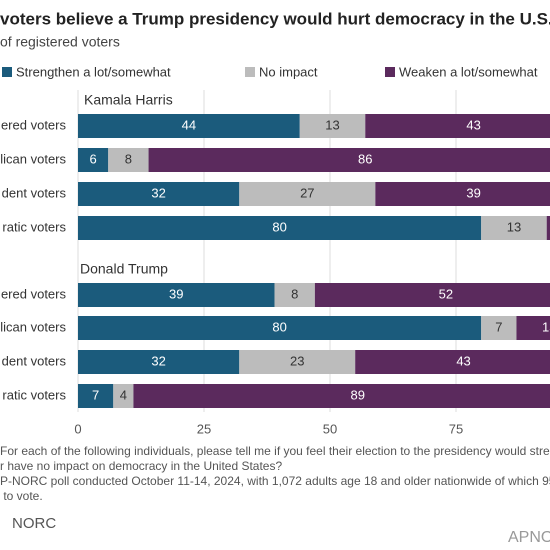 The image size is (550, 550). Describe the element at coordinates (34, 523) in the screenshot. I see `logo: NORC` at that location.